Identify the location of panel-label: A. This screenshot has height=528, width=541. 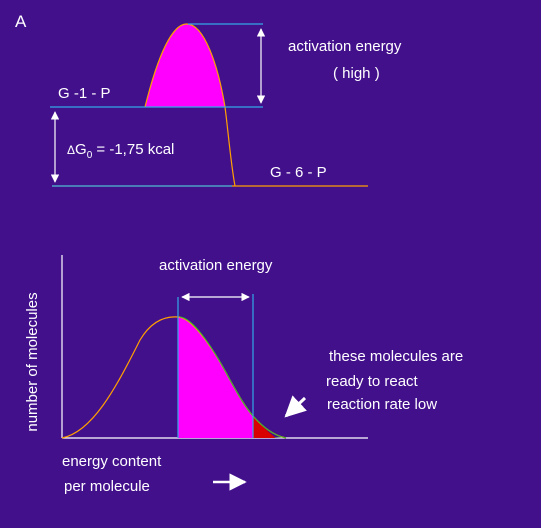
(21, 21).